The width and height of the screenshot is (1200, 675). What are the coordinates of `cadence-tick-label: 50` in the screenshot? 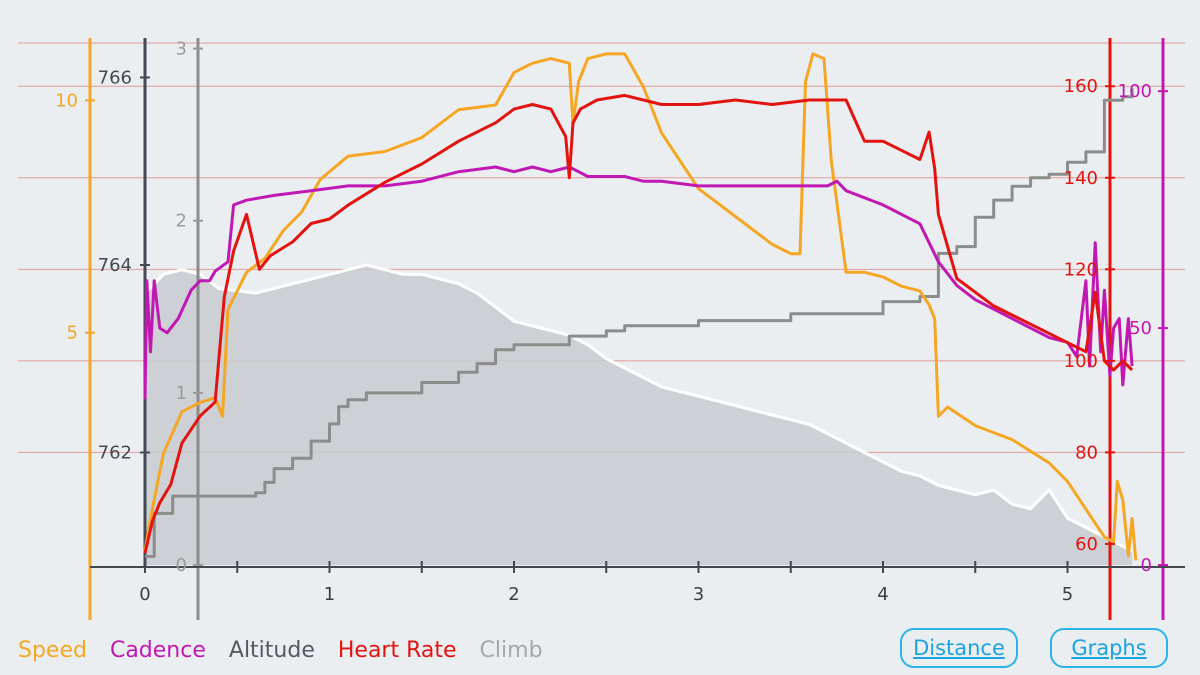 It's located at (1140, 328).